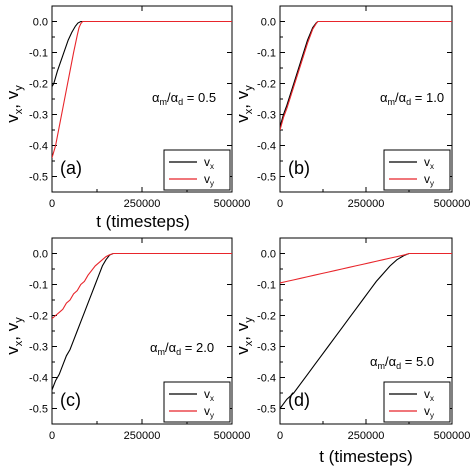 Image resolution: width=474 pixels, height=468 pixels. Describe the element at coordinates (71, 168) in the screenshot. I see `panel-label: (a)` at that location.